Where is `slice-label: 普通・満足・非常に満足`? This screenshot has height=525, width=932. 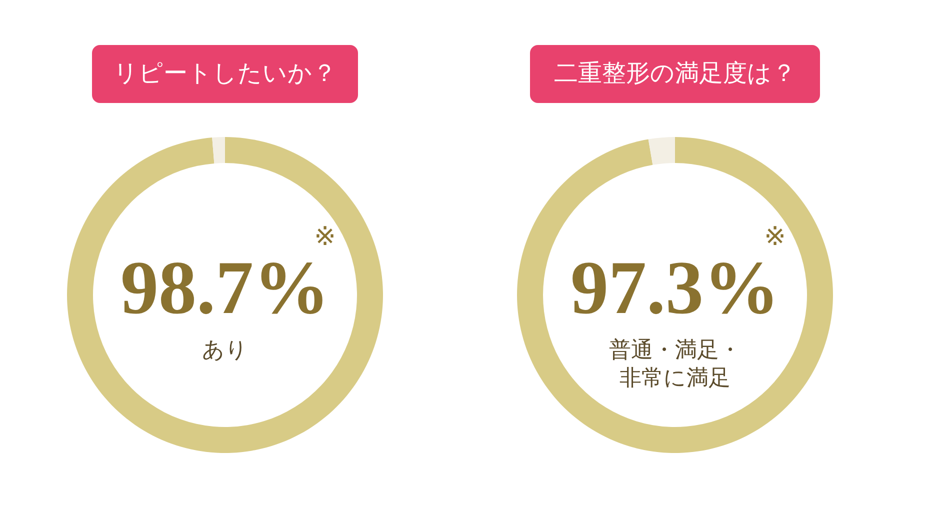
slice-label: 普通・満足・非常に満足 is located at coordinates (675, 364).